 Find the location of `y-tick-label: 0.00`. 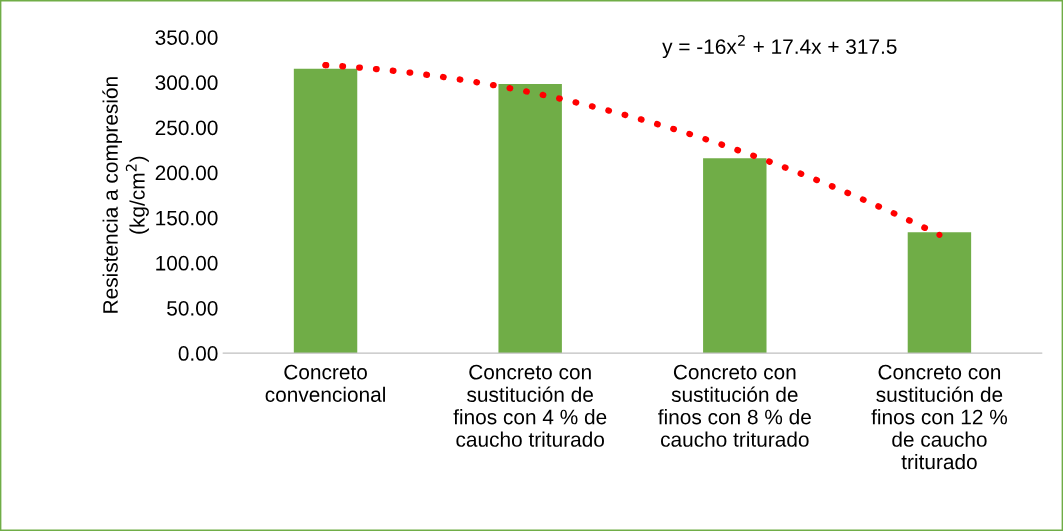

y-tick-label: 0.00 is located at coordinates (198, 353).